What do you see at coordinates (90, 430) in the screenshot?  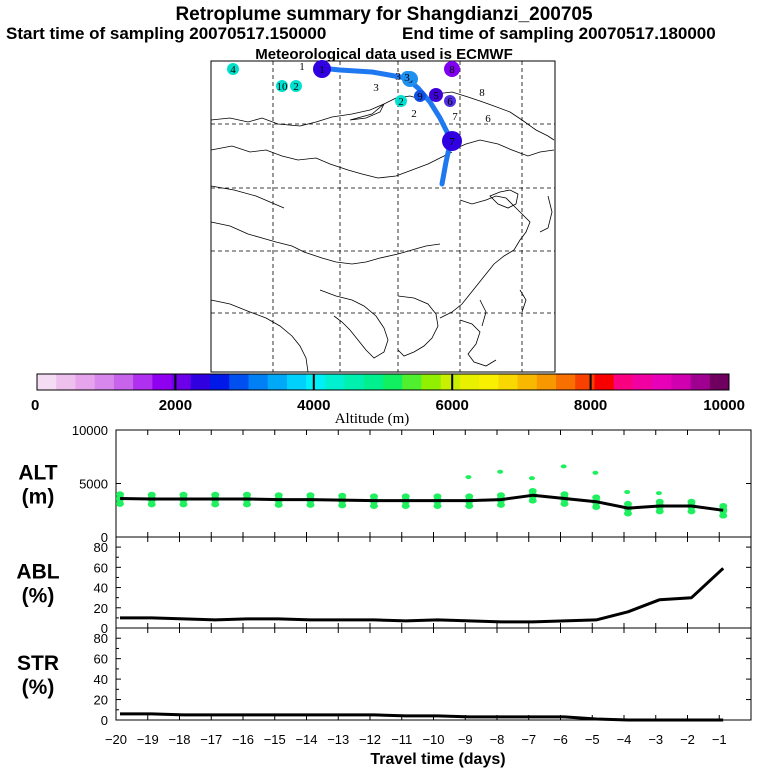 I see `y-tick-label: 10000` at bounding box center [90, 430].